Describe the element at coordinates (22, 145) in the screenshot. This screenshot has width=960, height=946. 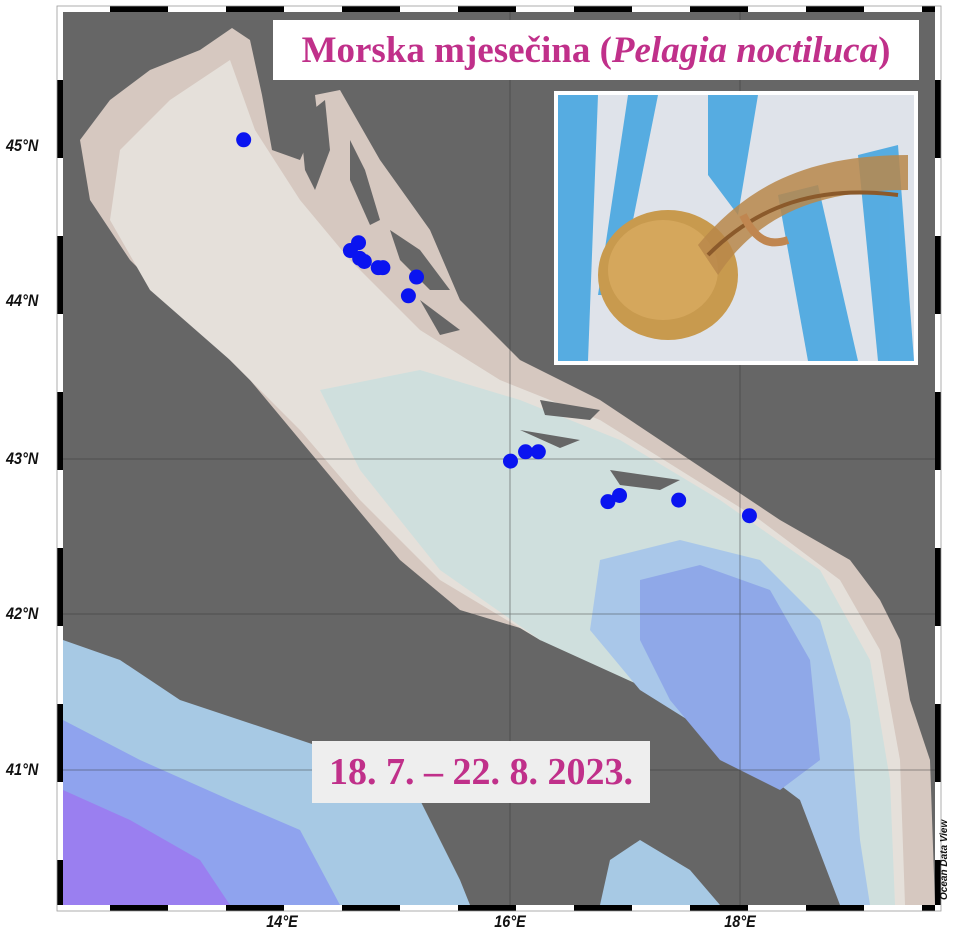
I see `lat-label-45: 45°N` at that location.